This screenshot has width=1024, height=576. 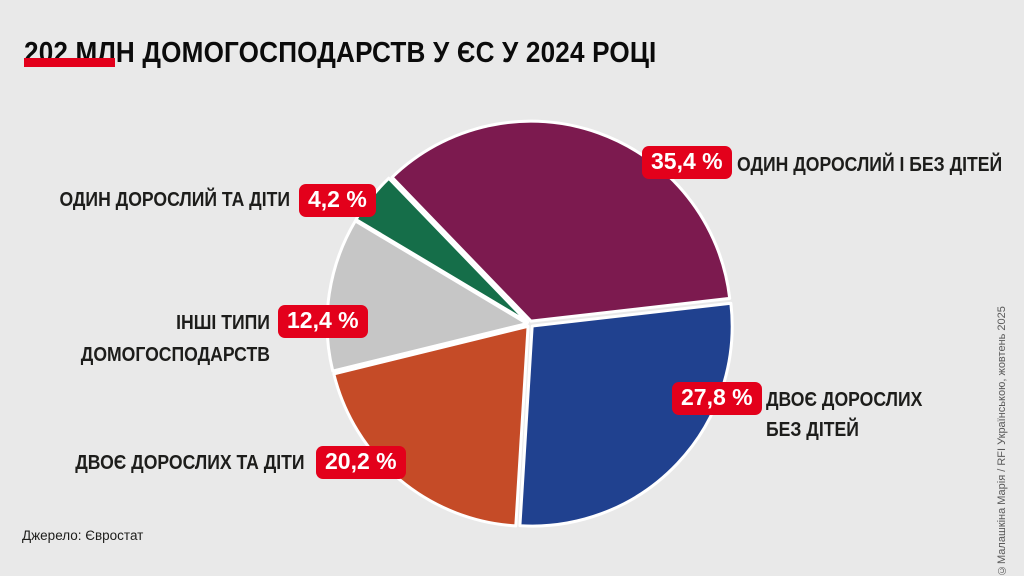 I want to click on pct-badge-one-adult-with-children: 4,2 %, so click(x=337, y=200).